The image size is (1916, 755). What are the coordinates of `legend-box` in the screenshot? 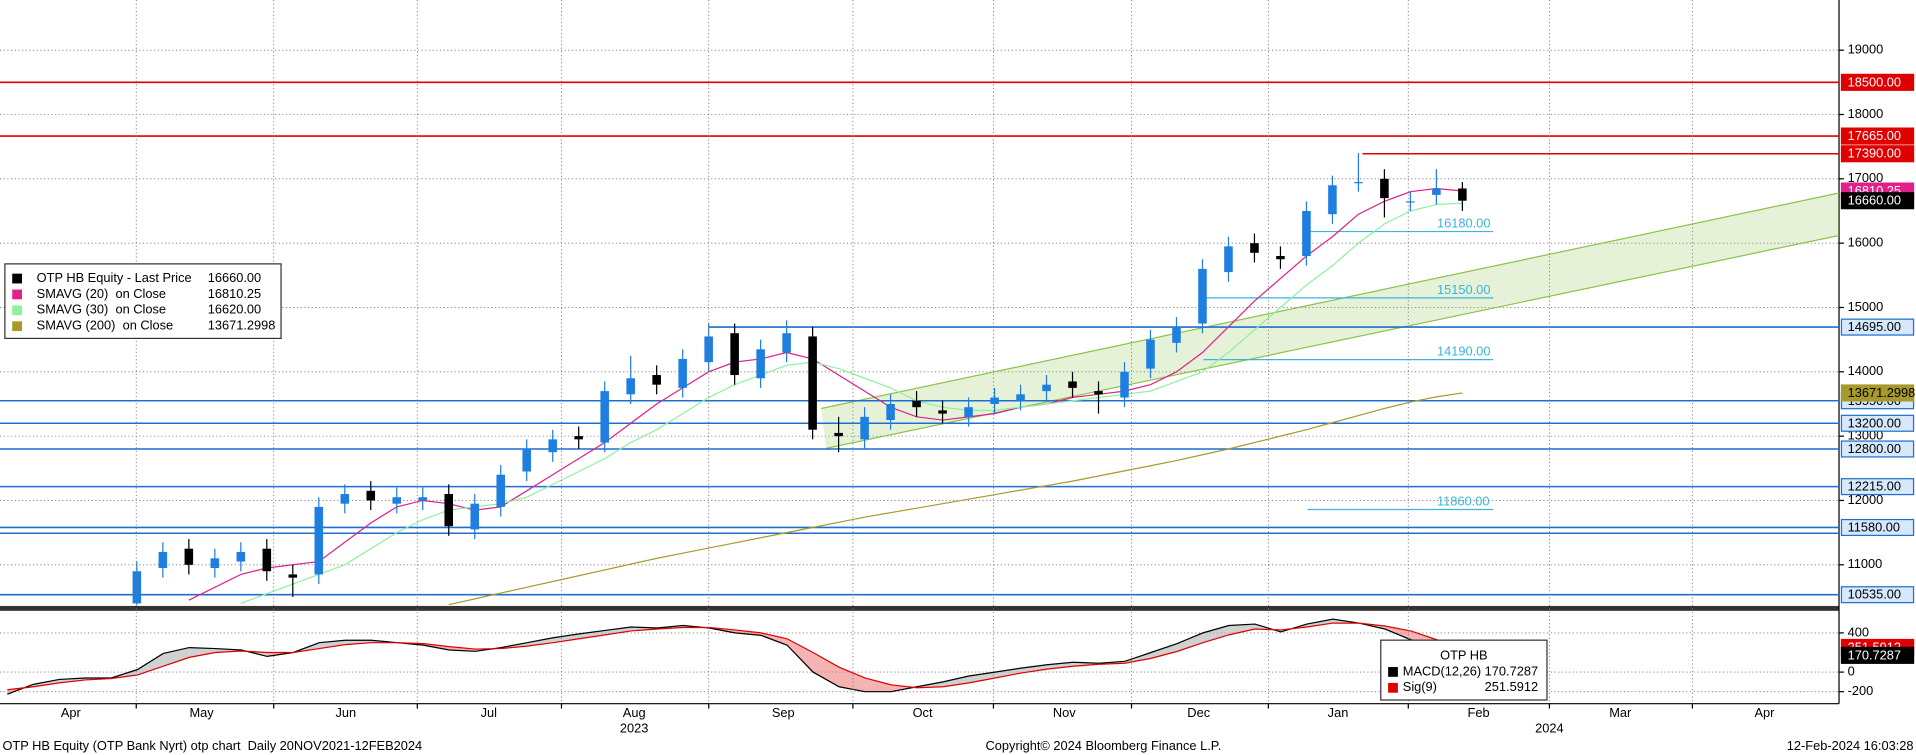 It's located at (143, 301).